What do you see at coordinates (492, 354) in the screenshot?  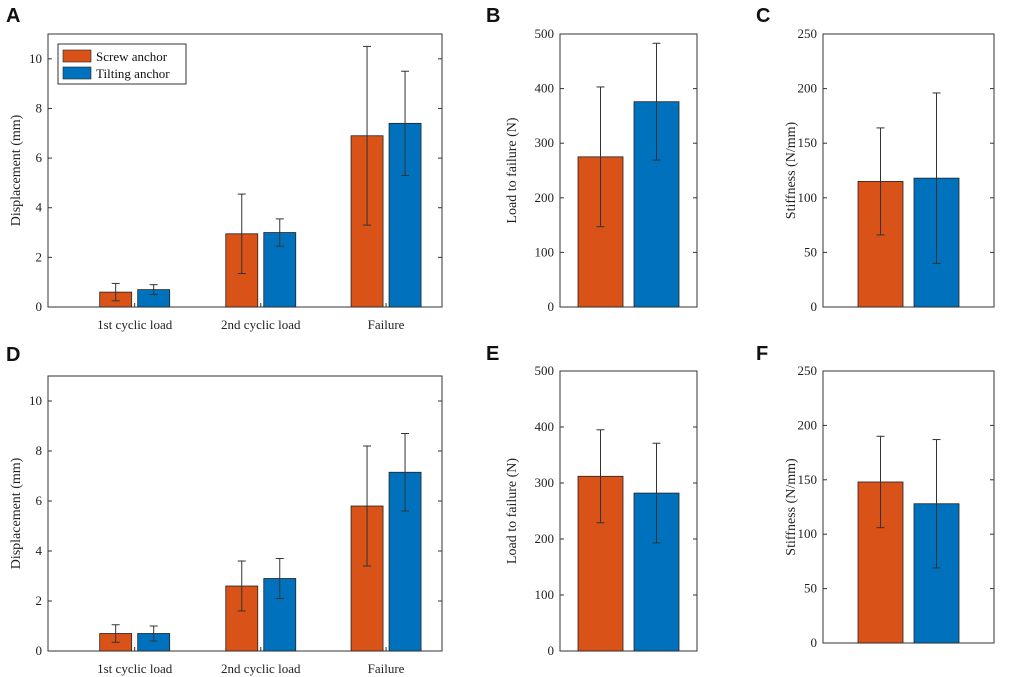 I see `panel-label: E` at bounding box center [492, 354].